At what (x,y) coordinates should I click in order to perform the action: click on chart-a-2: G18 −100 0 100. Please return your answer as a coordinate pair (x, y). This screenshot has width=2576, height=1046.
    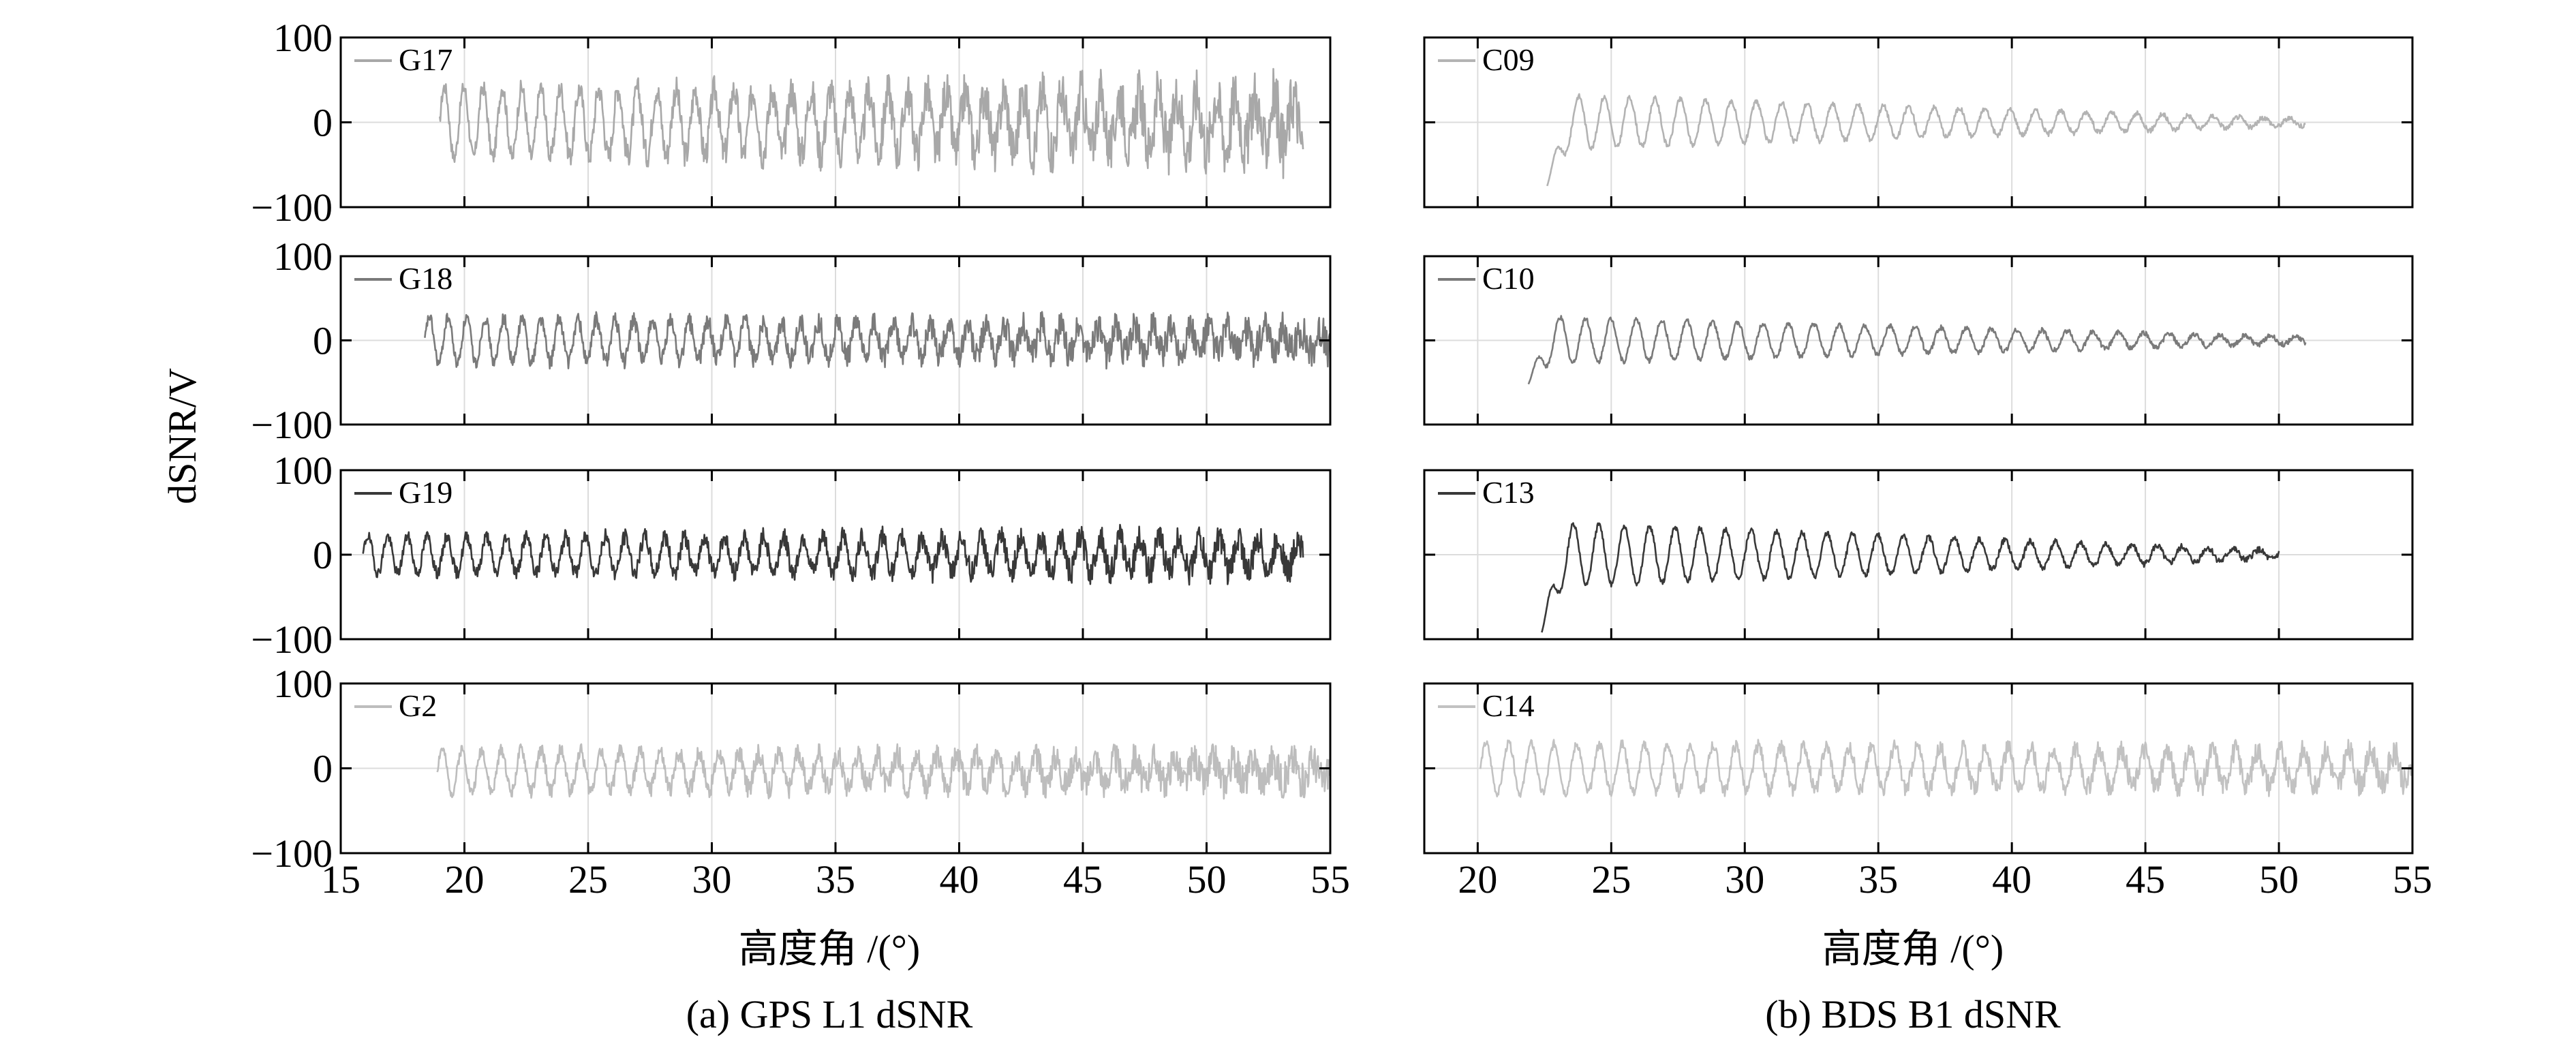
    Looking at the image, I should click on (792, 341).